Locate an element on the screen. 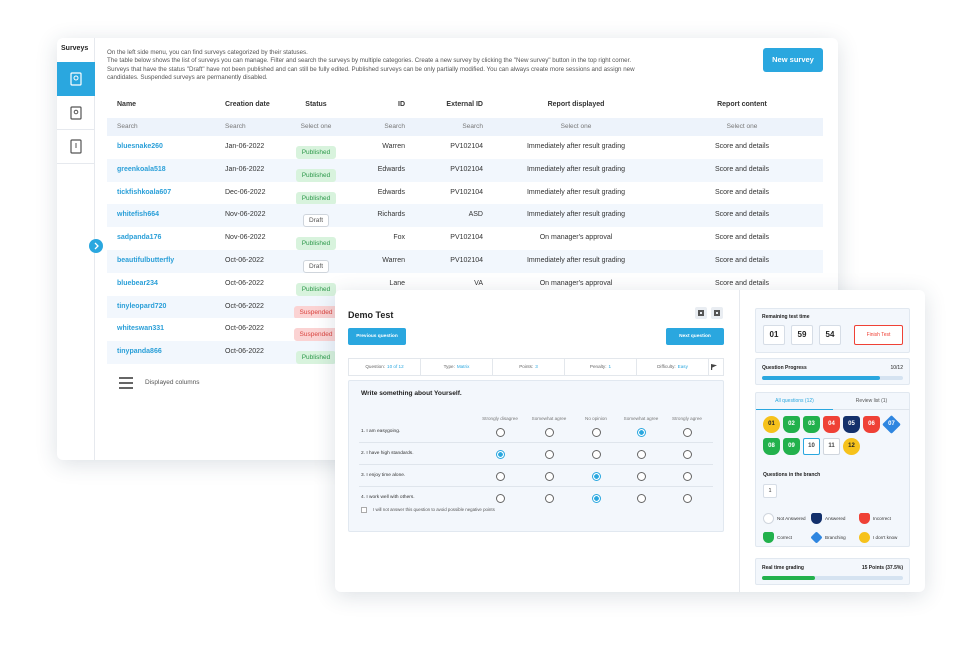 The image size is (980, 666). survey-link: greenkoala518 is located at coordinates (141, 169).